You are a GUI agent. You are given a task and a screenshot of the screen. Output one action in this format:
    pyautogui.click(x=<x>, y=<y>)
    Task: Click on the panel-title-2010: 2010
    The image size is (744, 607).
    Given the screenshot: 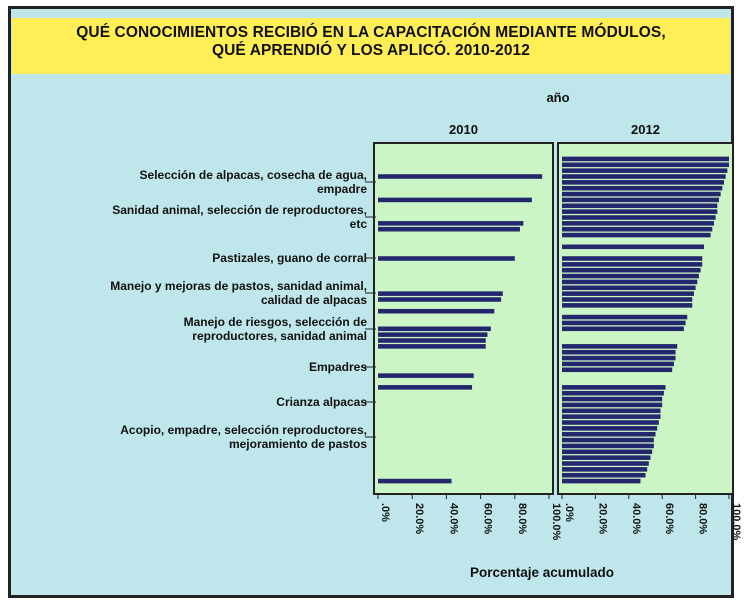 What is the action you would take?
    pyautogui.click(x=463, y=129)
    